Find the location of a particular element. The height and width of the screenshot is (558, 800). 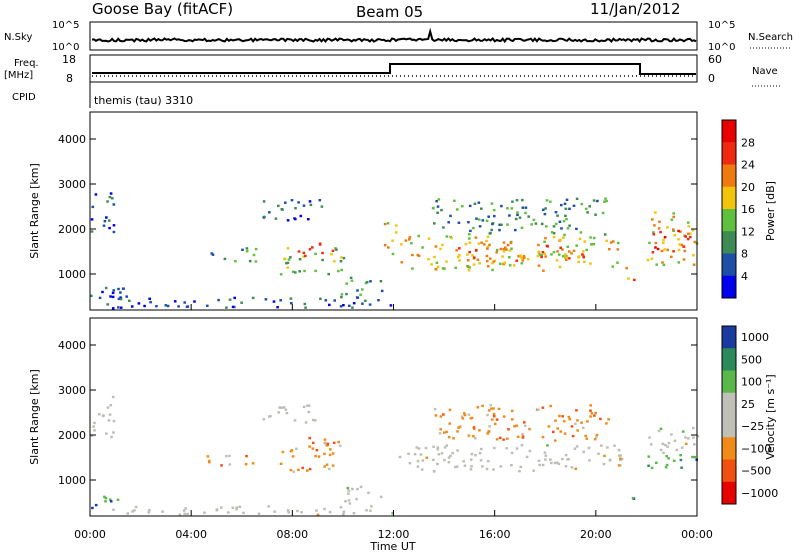

freq-left-tick-top: 18 is located at coordinates (69, 59).